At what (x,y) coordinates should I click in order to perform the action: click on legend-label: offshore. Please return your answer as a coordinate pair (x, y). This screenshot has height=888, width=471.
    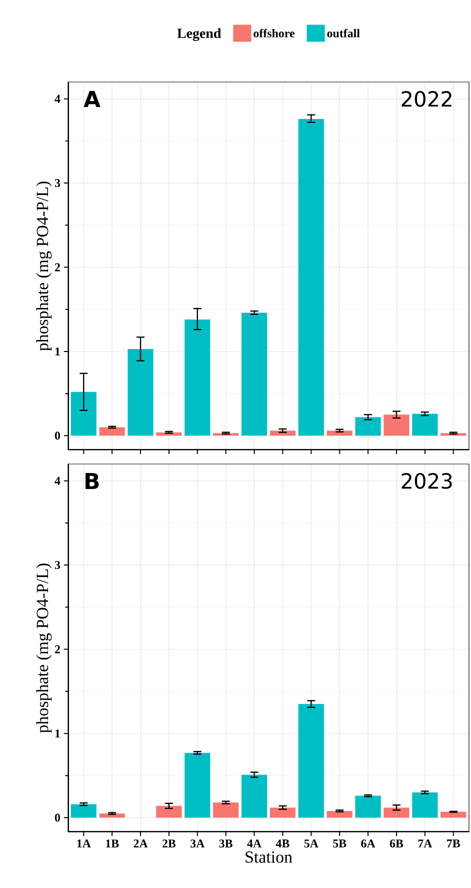
    Looking at the image, I should click on (274, 33).